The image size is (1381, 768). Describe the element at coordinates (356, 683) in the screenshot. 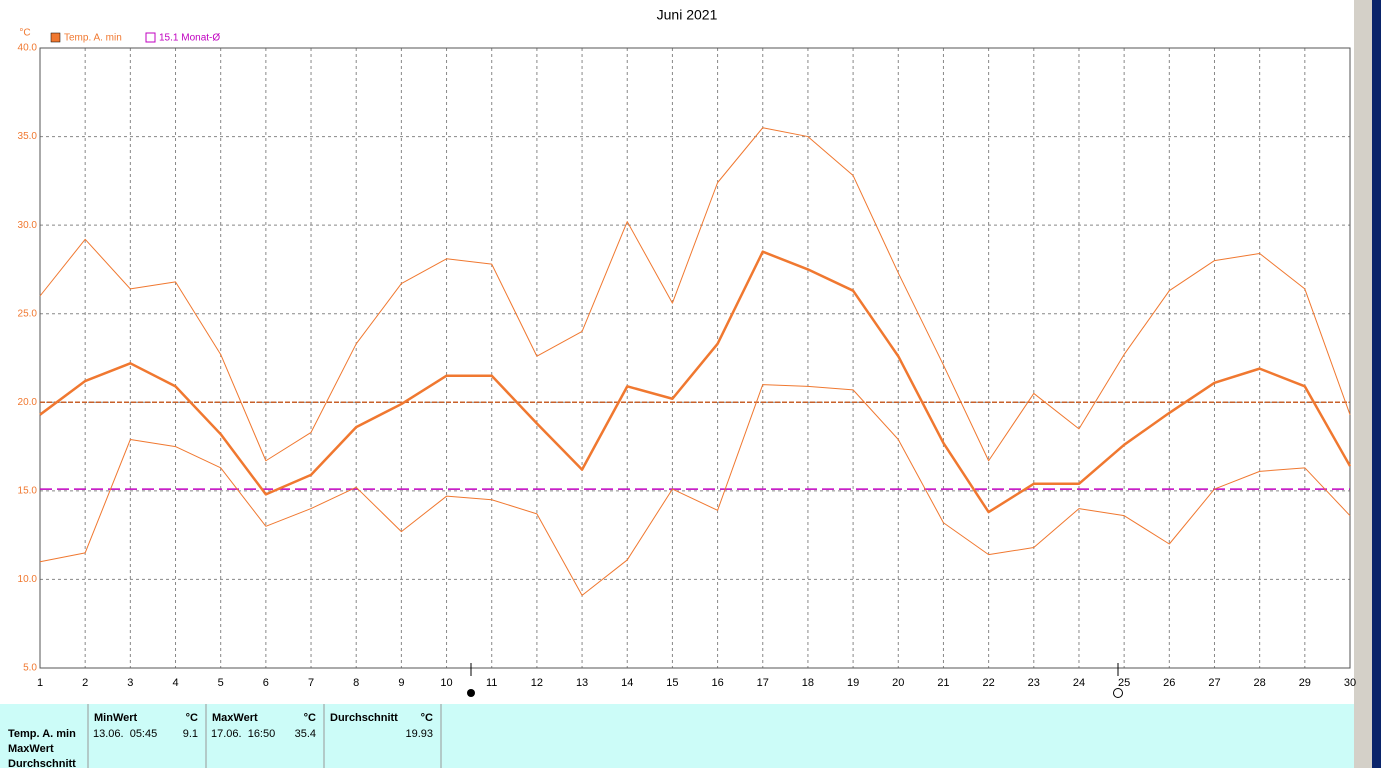

I see `x-tick-label: 8` at that location.